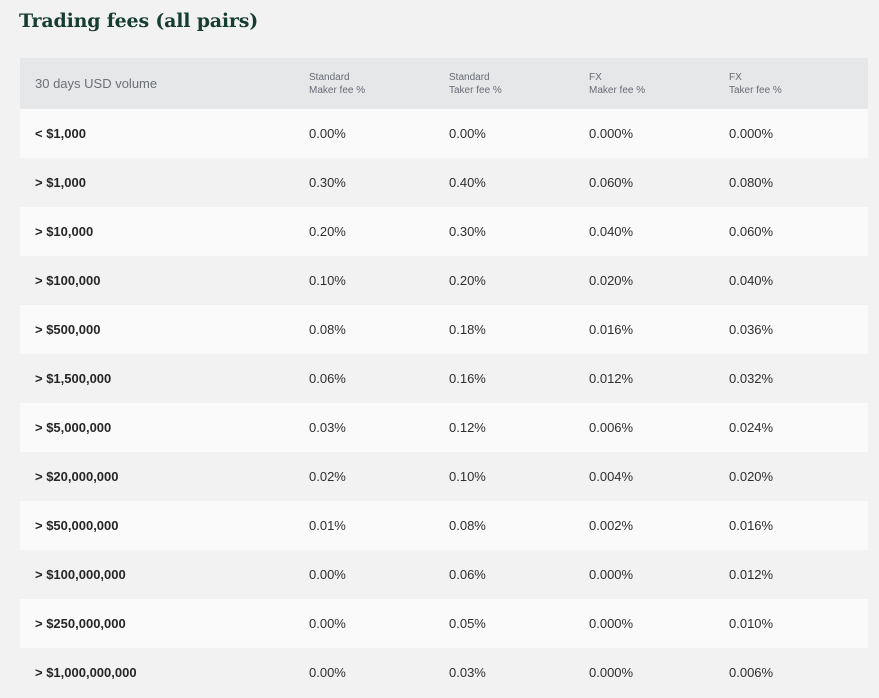 The image size is (879, 698). Describe the element at coordinates (751, 231) in the screenshot. I see `fx-taker-cell: 0.060%` at that location.